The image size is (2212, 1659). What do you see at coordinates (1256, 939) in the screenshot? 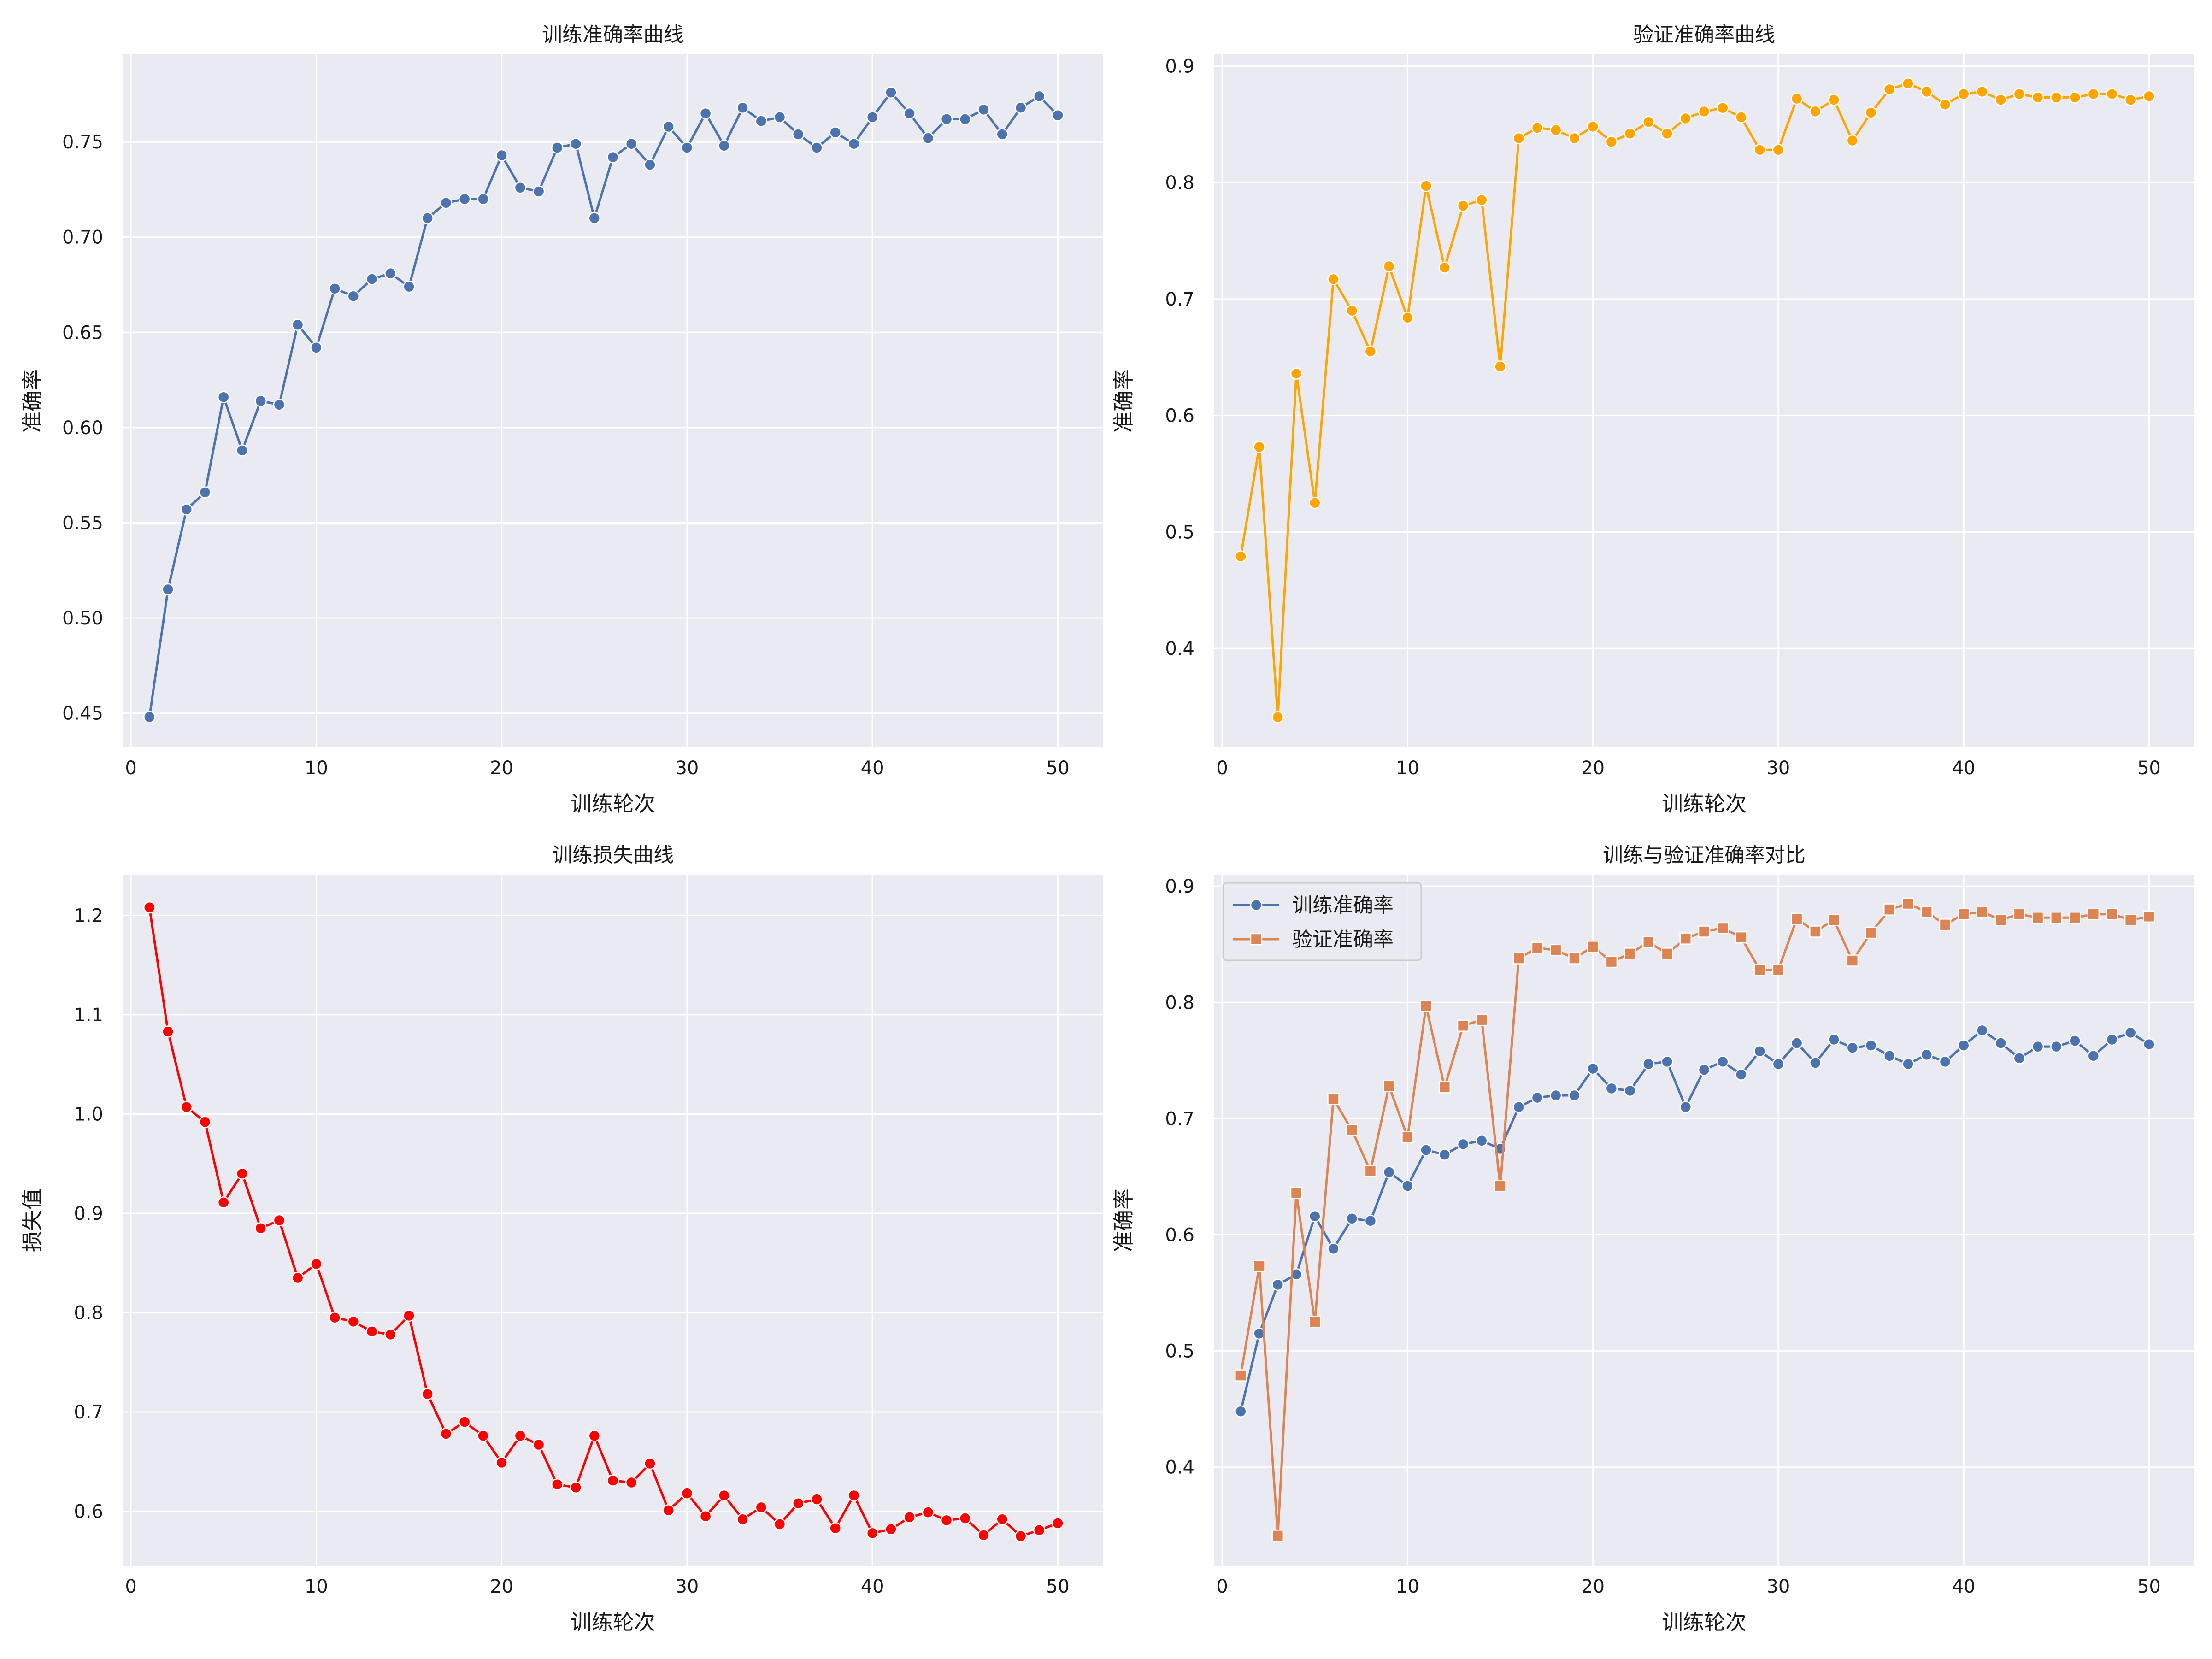
I see `legend-marker` at bounding box center [1256, 939].